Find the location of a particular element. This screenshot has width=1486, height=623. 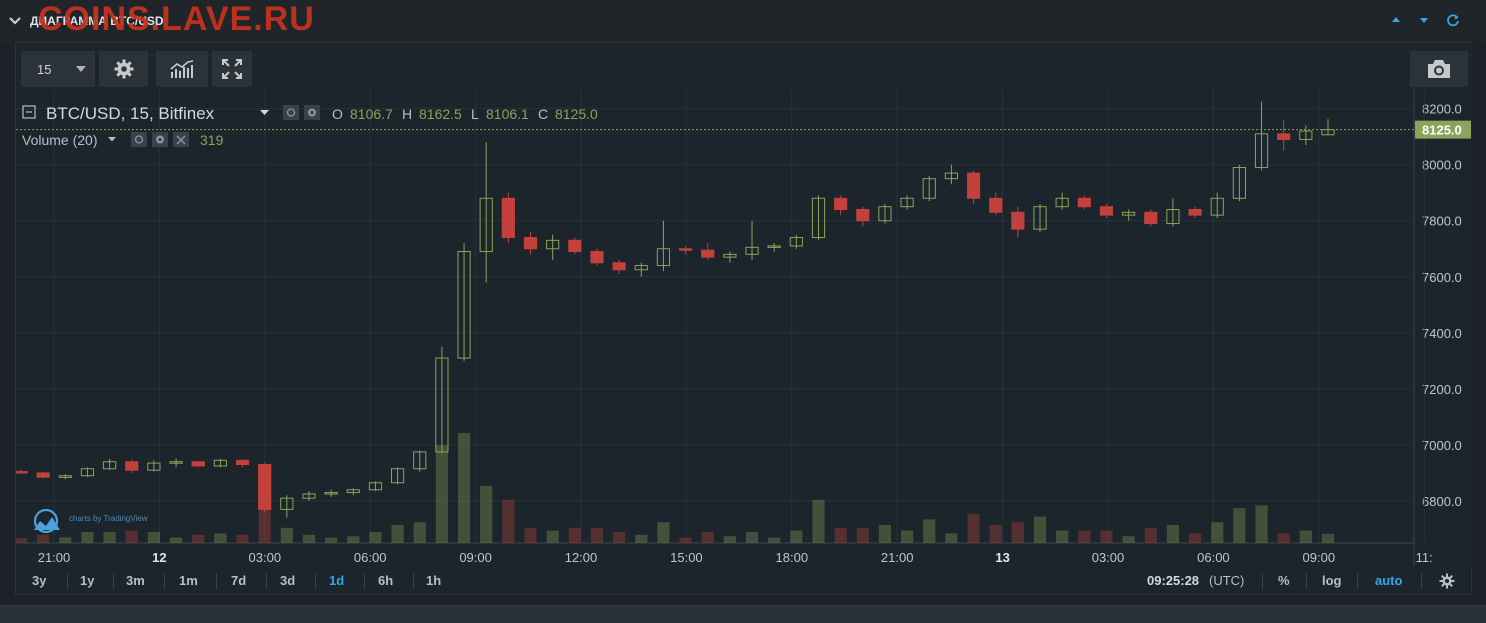

arrow-down-icon is located at coordinates (1424, 20).